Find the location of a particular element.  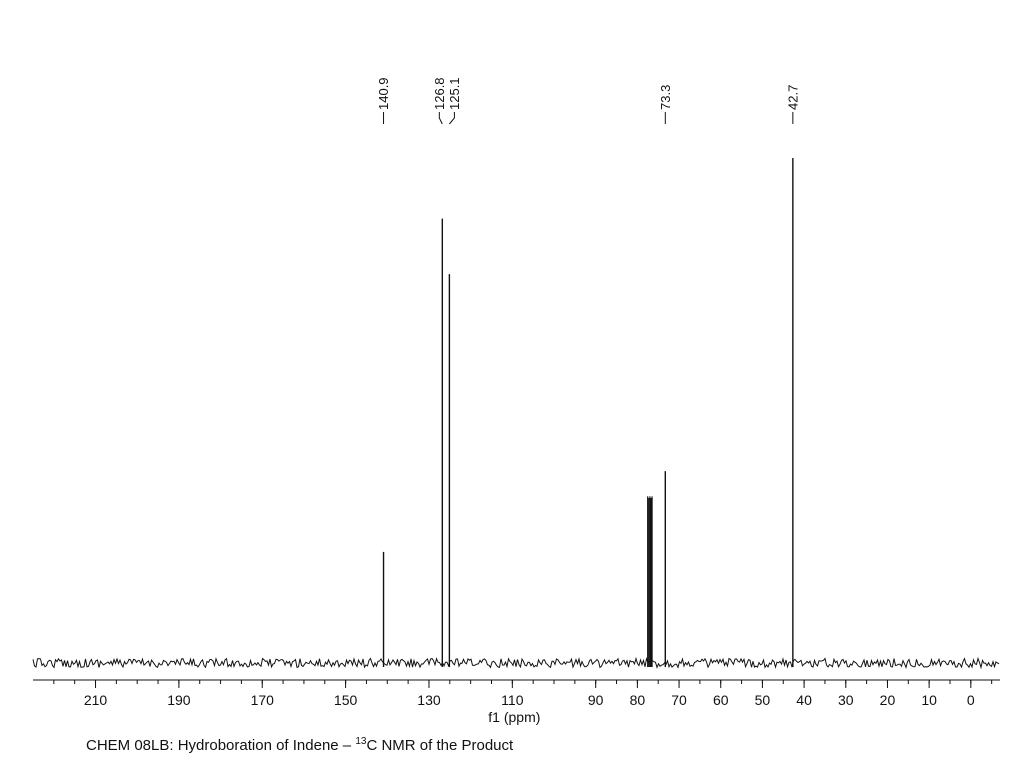

peak-label-text: 140.9 is located at coordinates (383, 93).